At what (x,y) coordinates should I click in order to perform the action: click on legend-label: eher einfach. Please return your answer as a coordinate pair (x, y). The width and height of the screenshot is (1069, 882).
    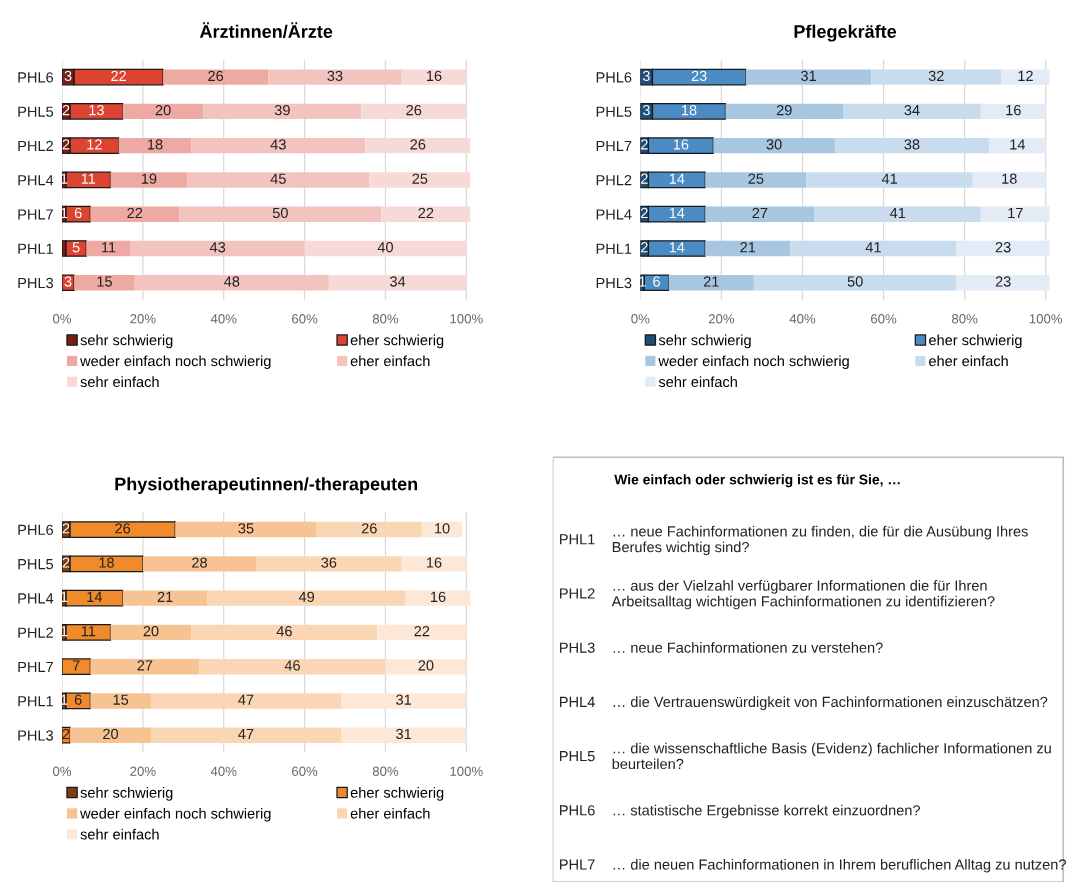
    Looking at the image, I should click on (390, 813).